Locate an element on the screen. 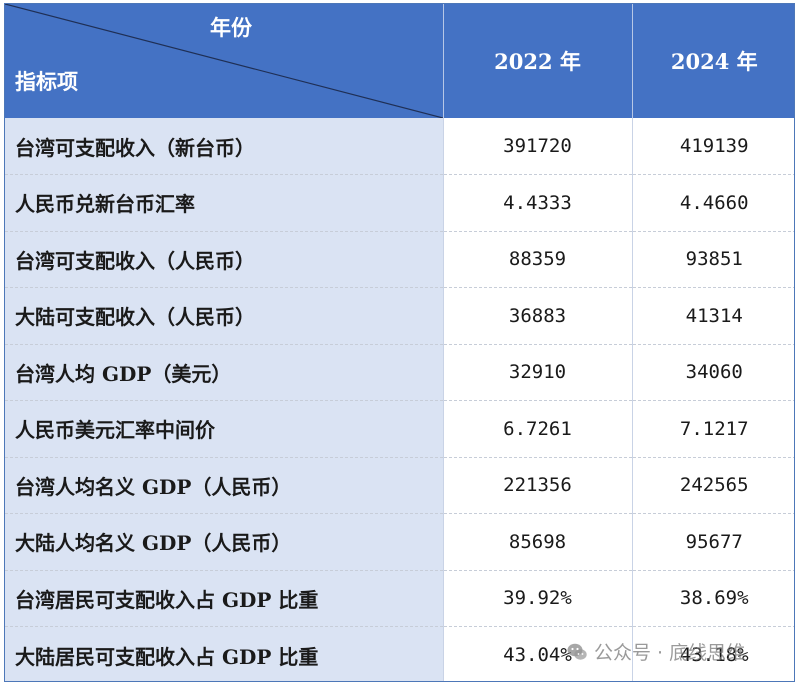 The image size is (799, 685). row-label: 台湾人均名义 GDP（人民币） is located at coordinates (224, 485).